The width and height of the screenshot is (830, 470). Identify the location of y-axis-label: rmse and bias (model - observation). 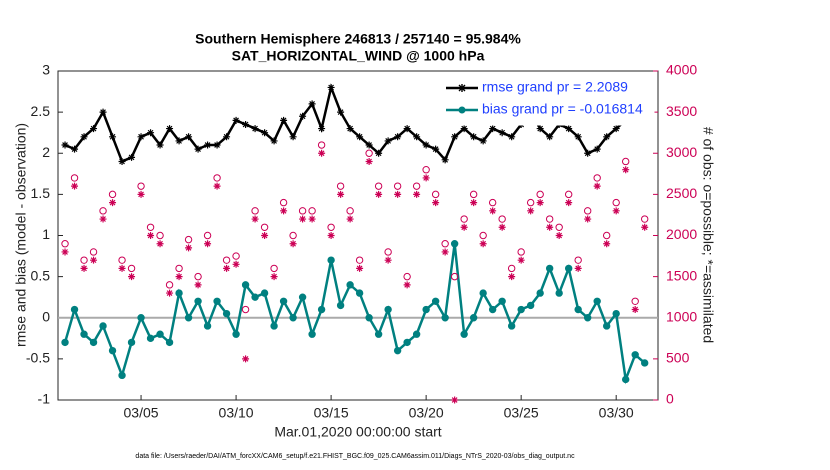
(21, 235).